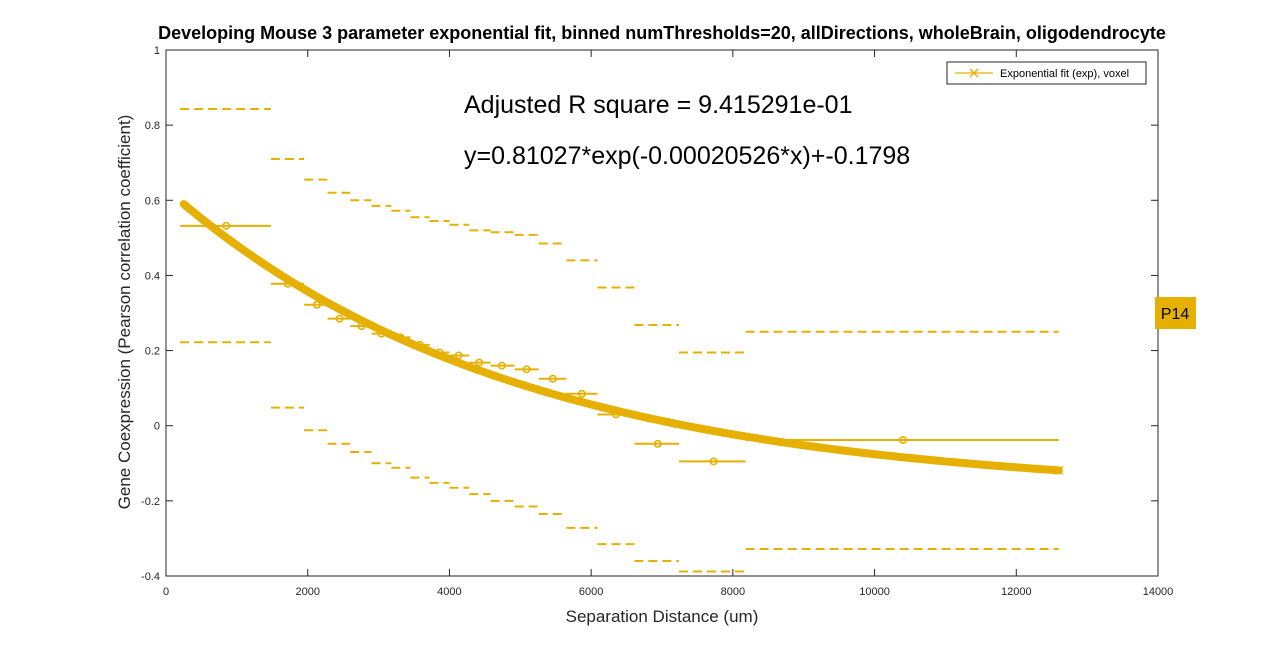 This screenshot has height=647, width=1280. Describe the element at coordinates (591, 592) in the screenshot. I see `x-tick-label: 6000` at that location.